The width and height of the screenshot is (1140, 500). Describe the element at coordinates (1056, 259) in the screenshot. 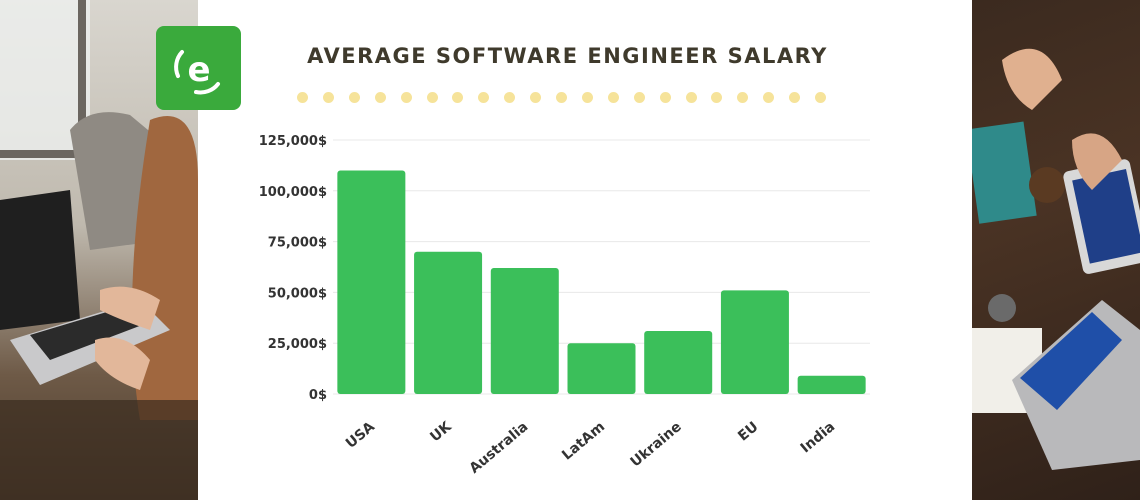

I see `desk-with-laptops-illustration` at that location.